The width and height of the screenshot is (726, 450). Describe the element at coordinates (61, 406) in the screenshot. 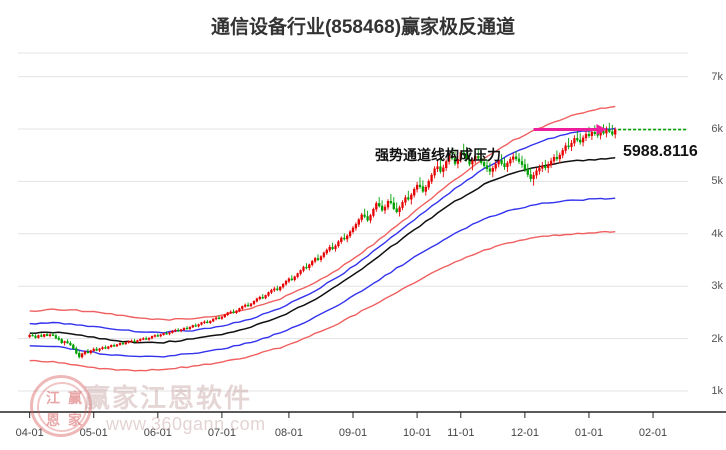

I see `watermark-seal-icon: 江赢恩家` at that location.